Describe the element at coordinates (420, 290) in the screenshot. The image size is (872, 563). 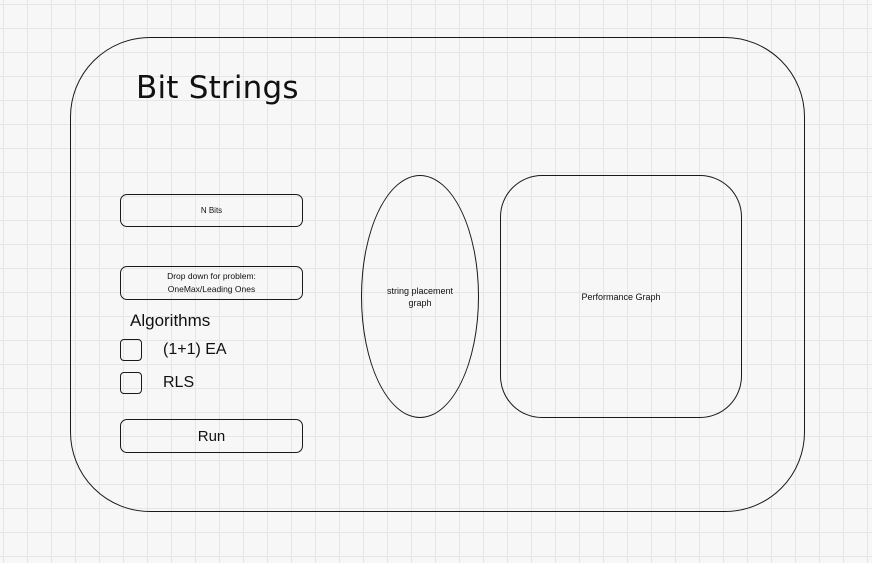
I see `string-placement-graph-label-line1: string placement` at that location.